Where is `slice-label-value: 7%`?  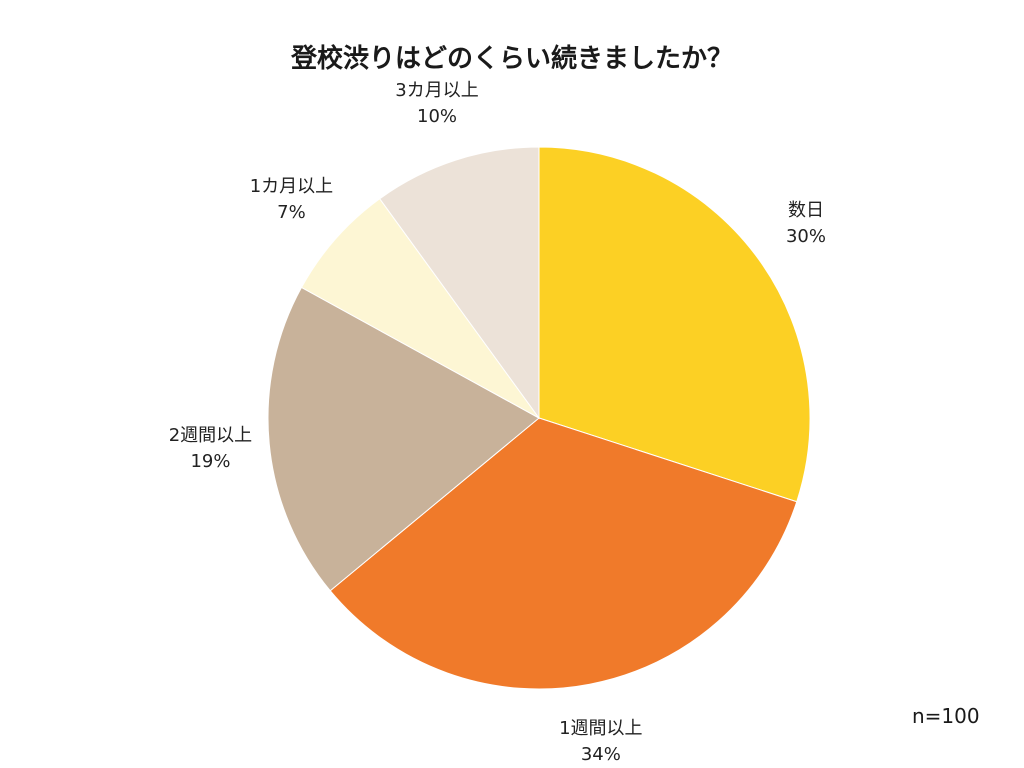
slice-label-value: 7% is located at coordinates (291, 212).